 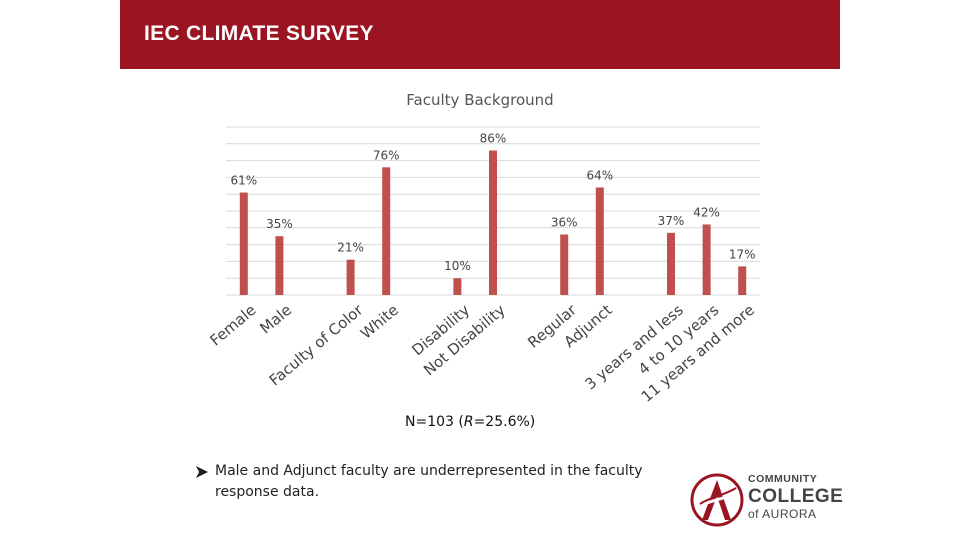 I want to click on sample-size-note: N=103 (R=25.6%), so click(x=470, y=422).